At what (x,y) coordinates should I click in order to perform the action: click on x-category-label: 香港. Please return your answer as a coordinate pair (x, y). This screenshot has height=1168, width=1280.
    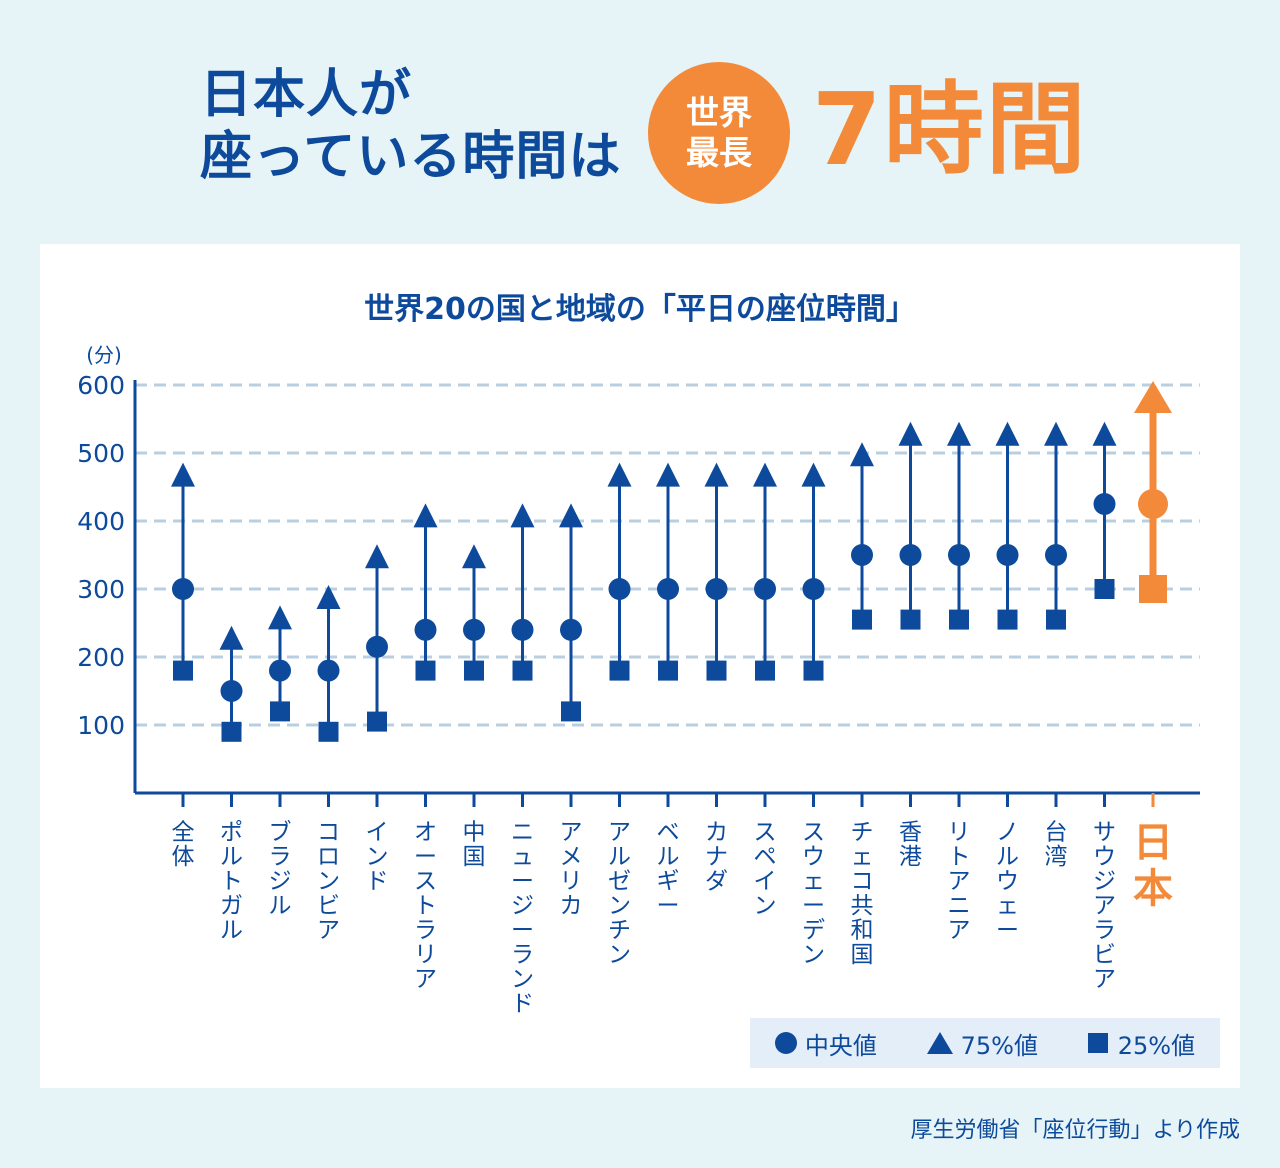
    Looking at the image, I should click on (910, 845).